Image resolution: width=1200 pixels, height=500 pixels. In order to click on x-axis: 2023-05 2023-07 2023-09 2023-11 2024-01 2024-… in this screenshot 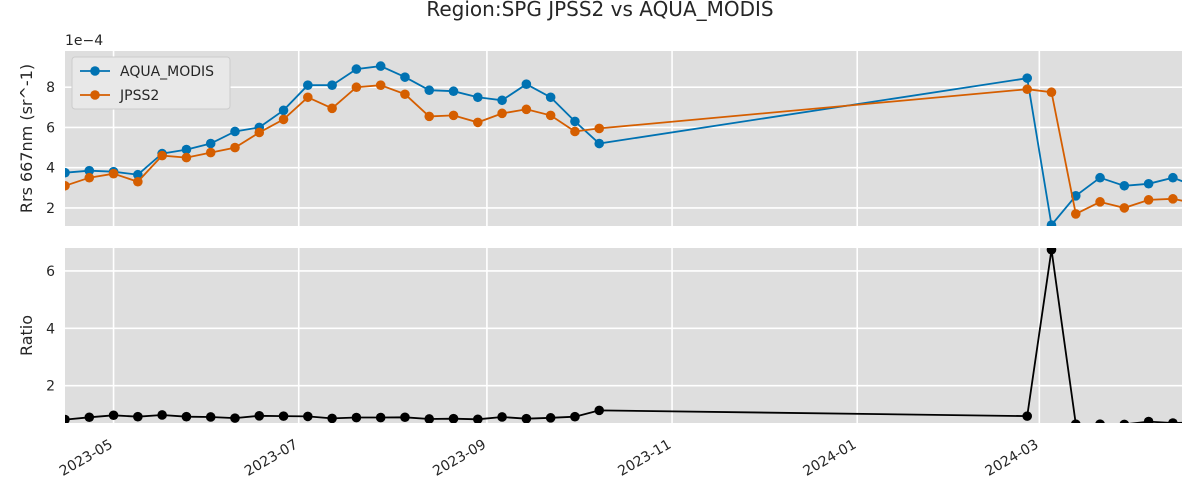, I will do `click(549, 458)`.